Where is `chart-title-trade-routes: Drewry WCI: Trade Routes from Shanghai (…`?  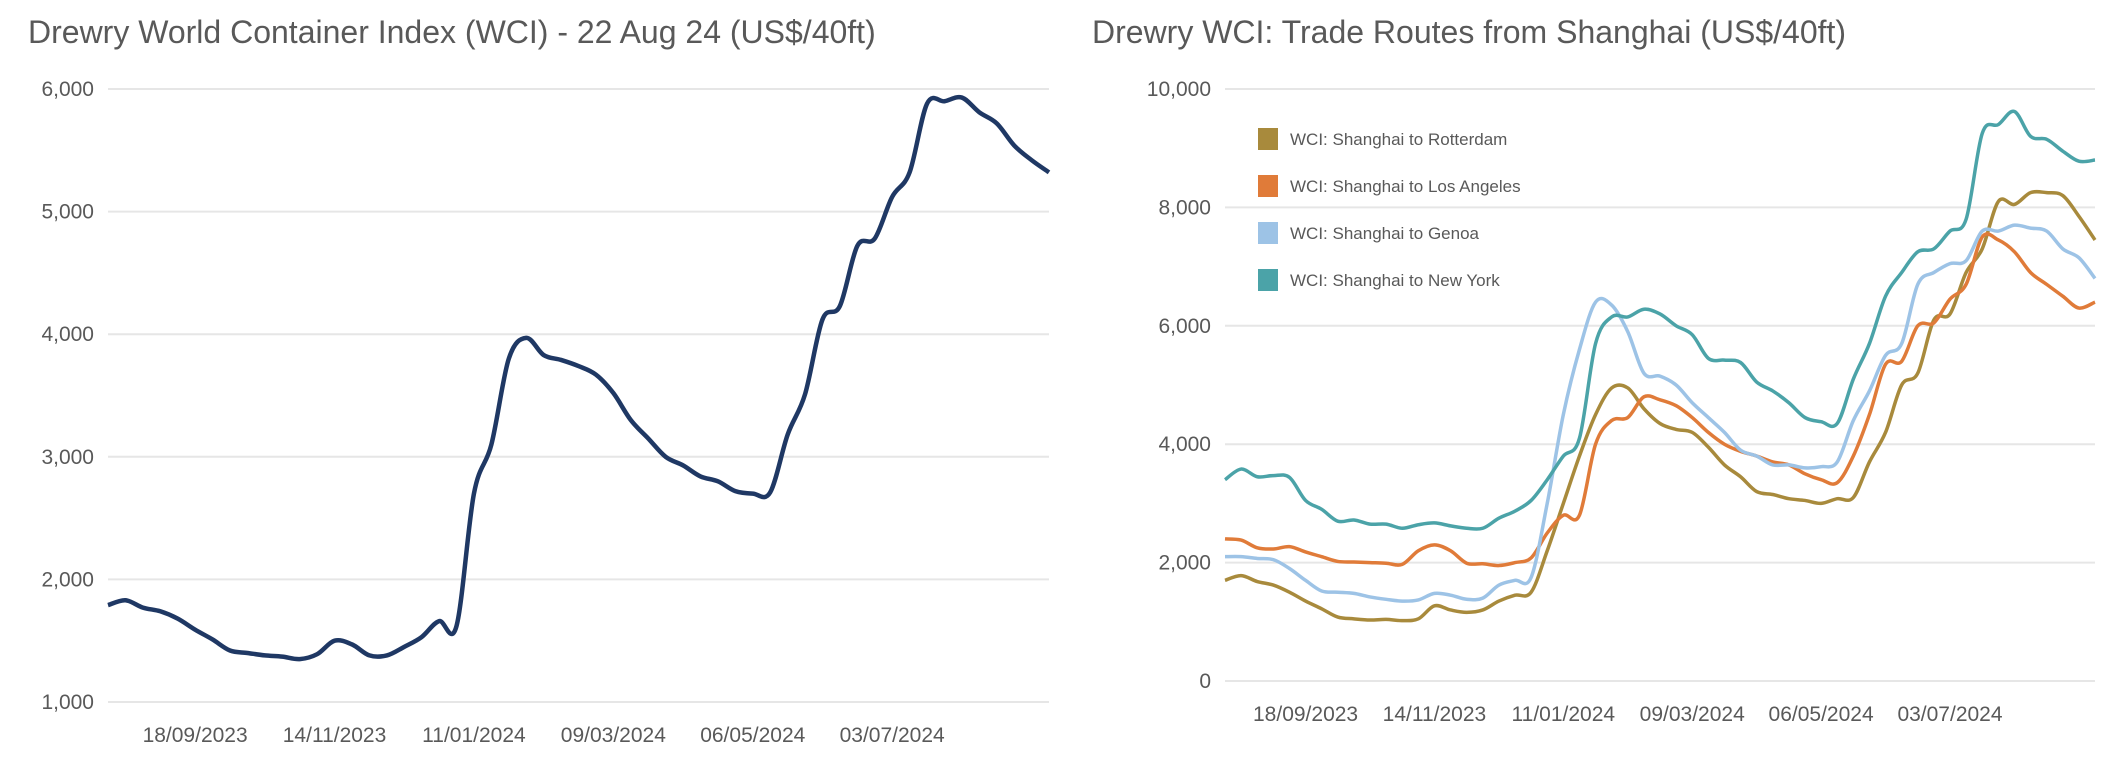
chart-title-trade-routes: Drewry WCI: Trade Routes from Shanghai (… is located at coordinates (1469, 32).